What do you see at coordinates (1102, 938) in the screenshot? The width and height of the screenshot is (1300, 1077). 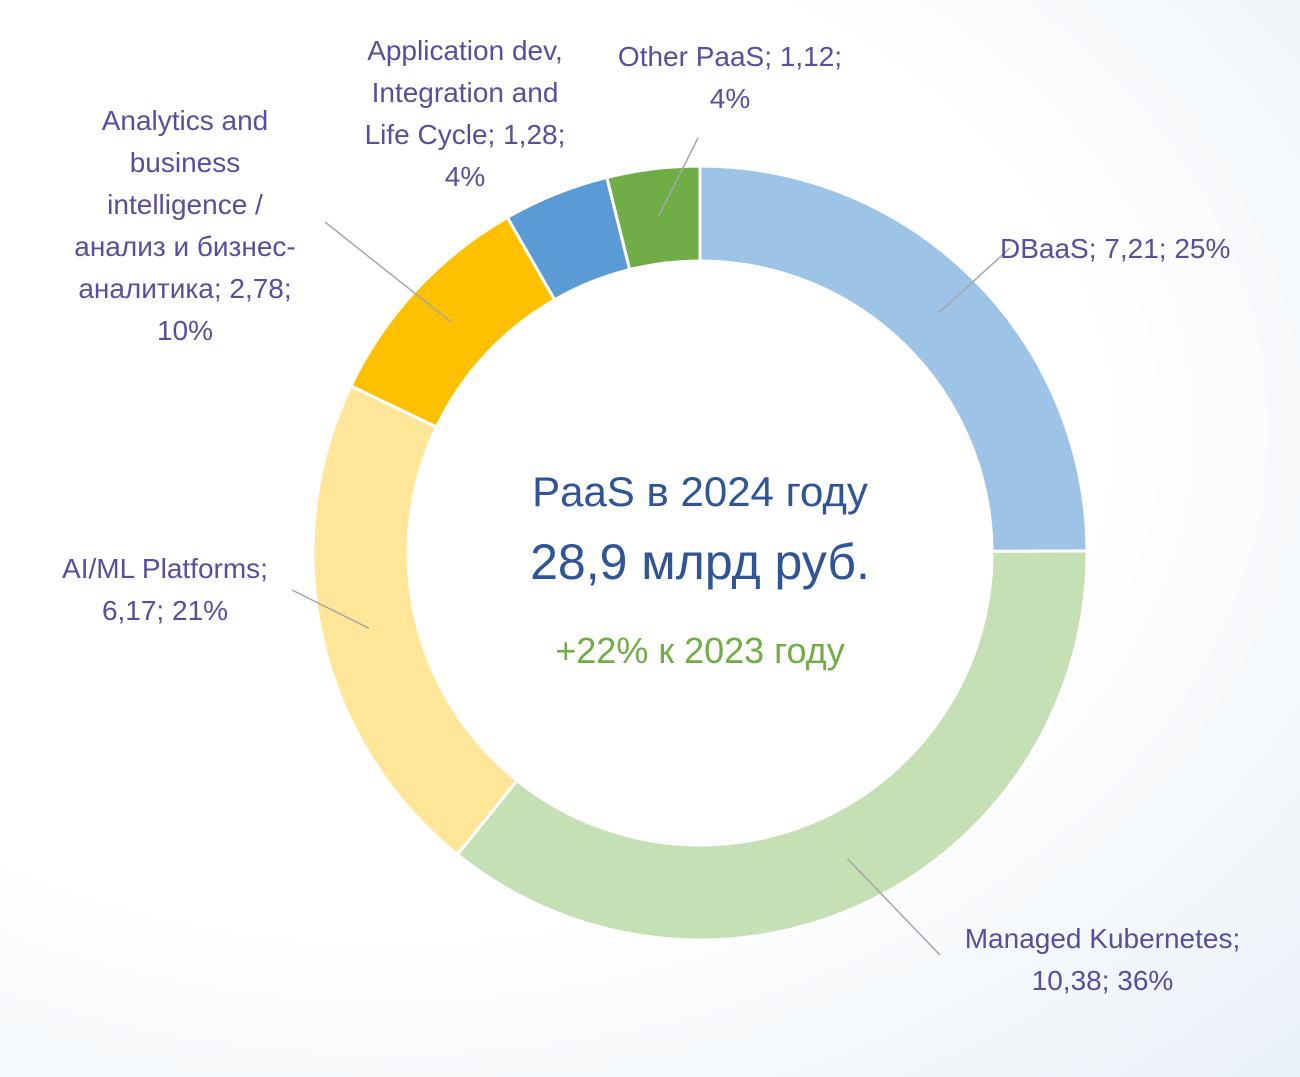 I see `slice-label-line: Managed Kubernetes;` at bounding box center [1102, 938].